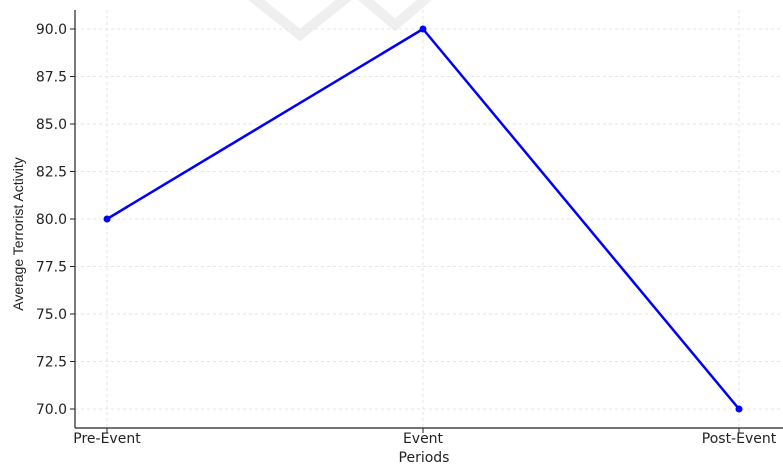 This screenshot has height=464, width=783. Describe the element at coordinates (51, 30) in the screenshot. I see `y-tick-label: 90.0` at that location.